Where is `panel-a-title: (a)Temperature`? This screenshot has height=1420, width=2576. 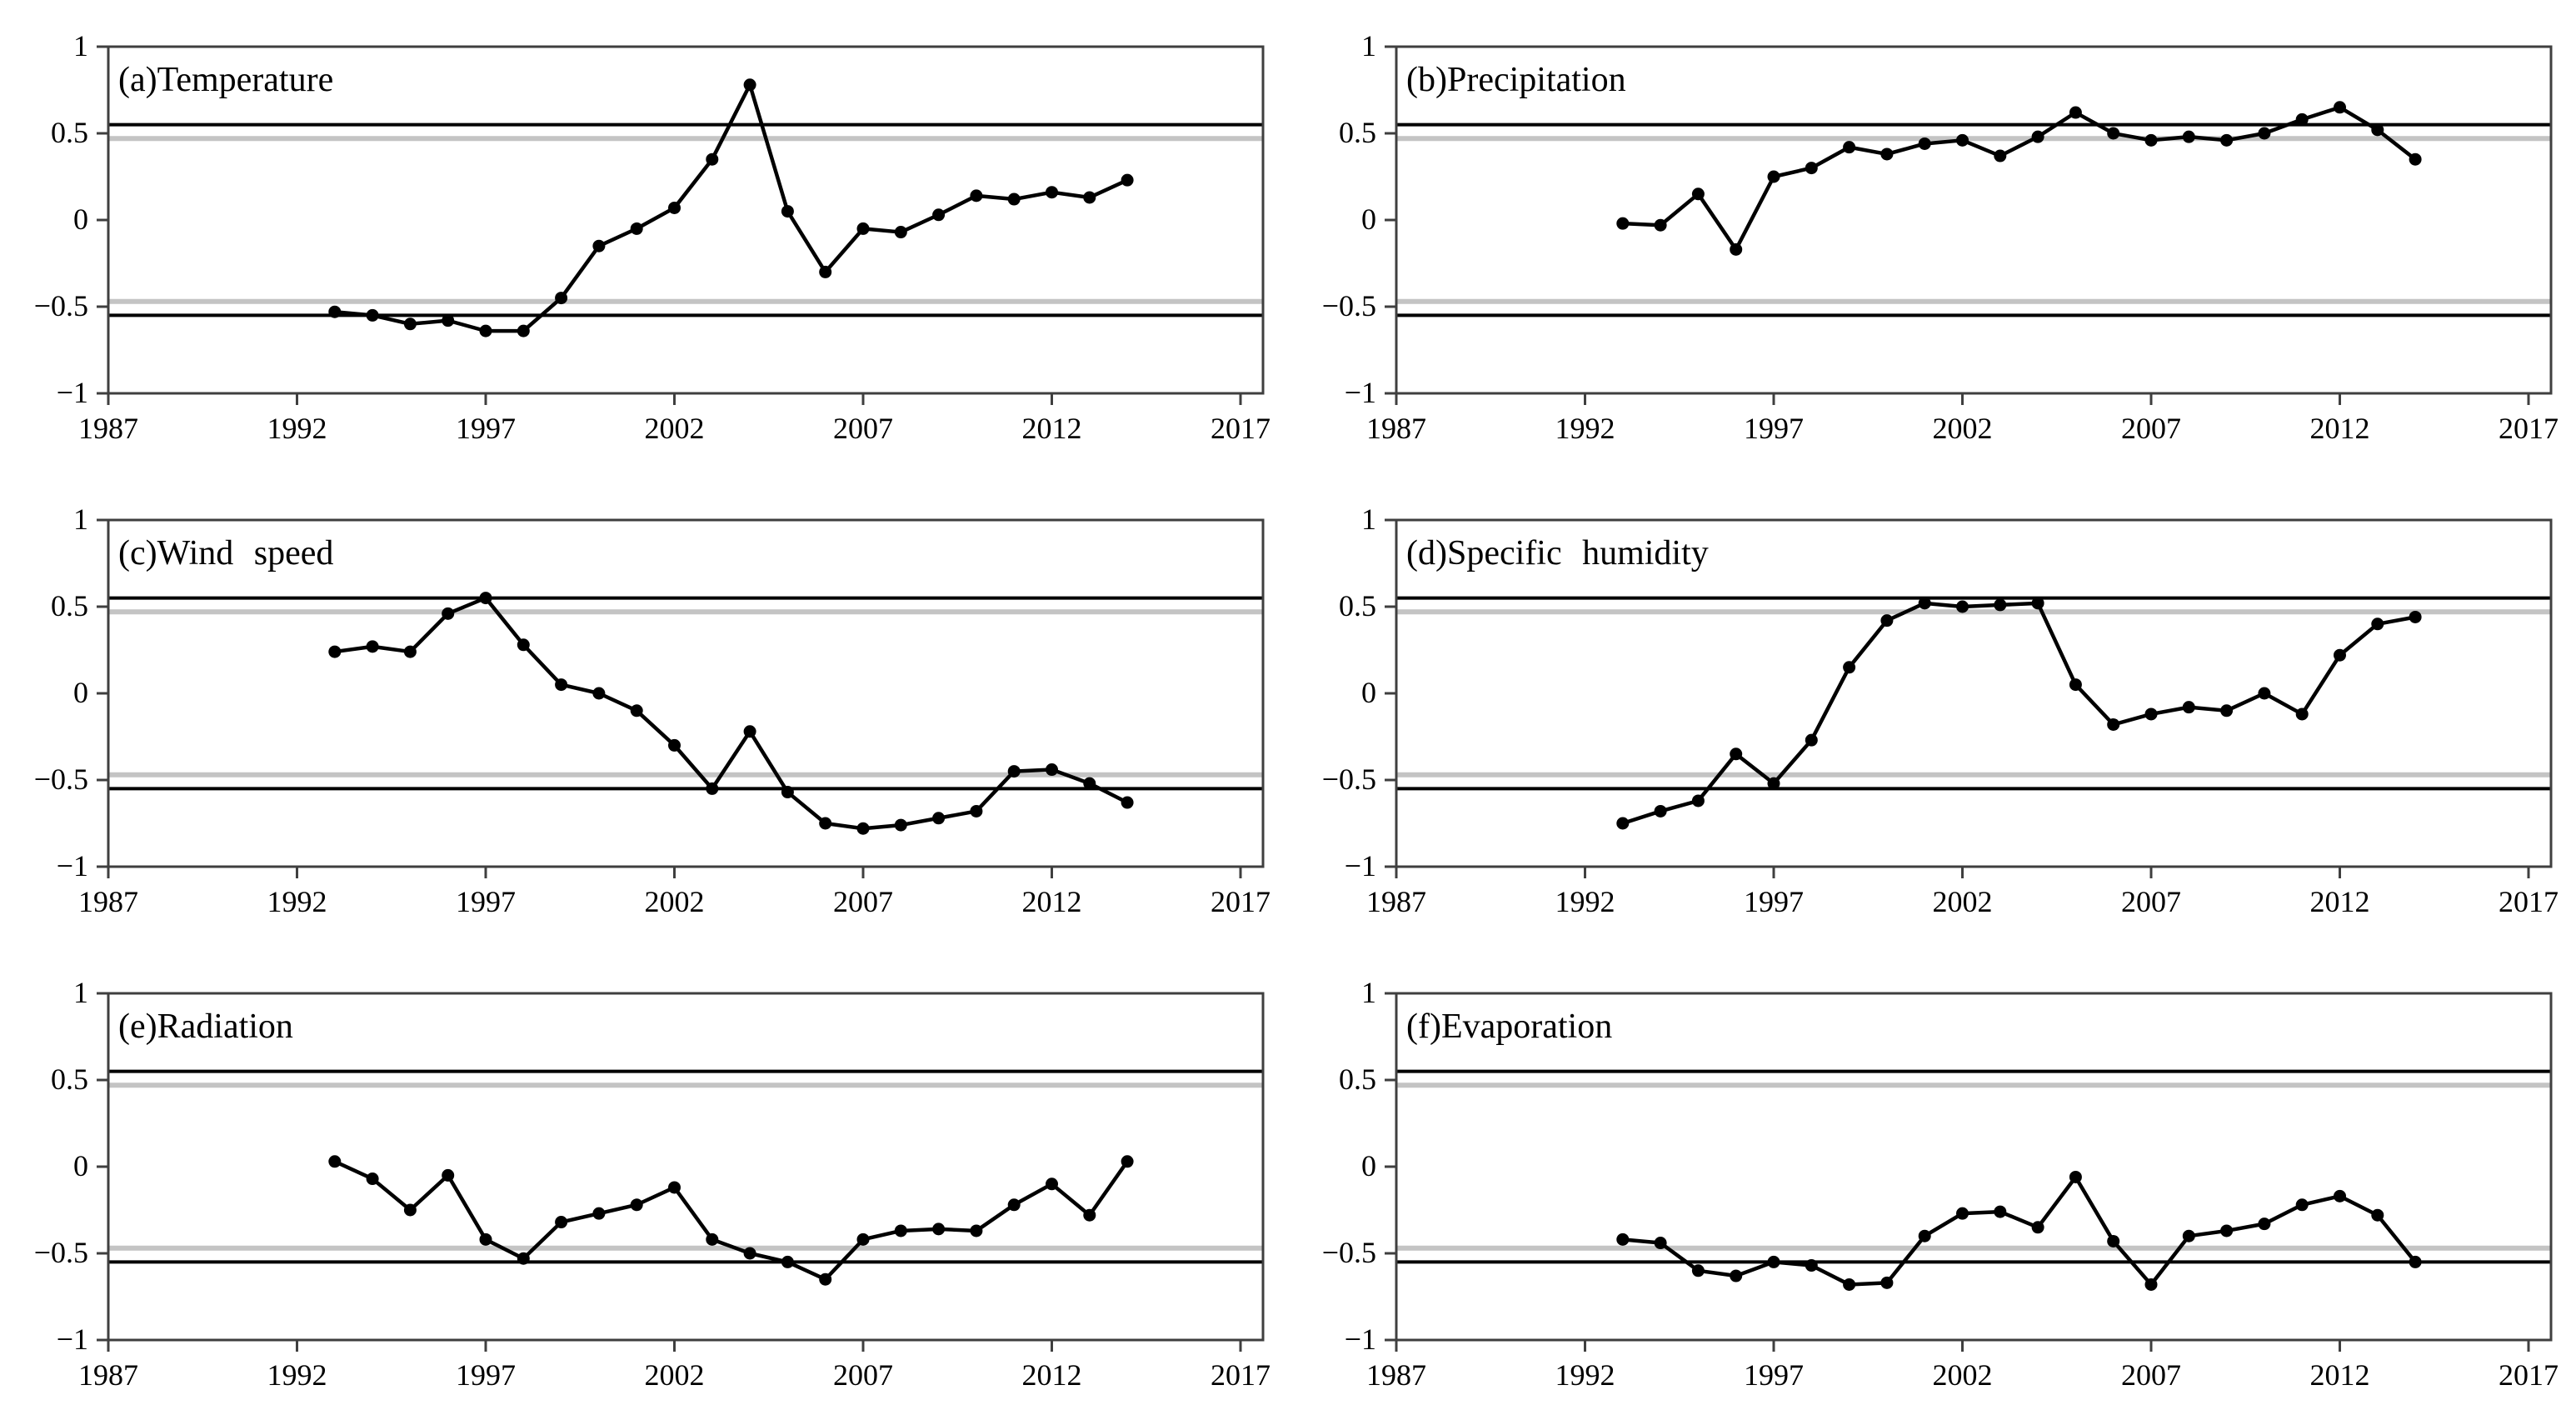
panel-a-title: (a)Temperature is located at coordinates (226, 80).